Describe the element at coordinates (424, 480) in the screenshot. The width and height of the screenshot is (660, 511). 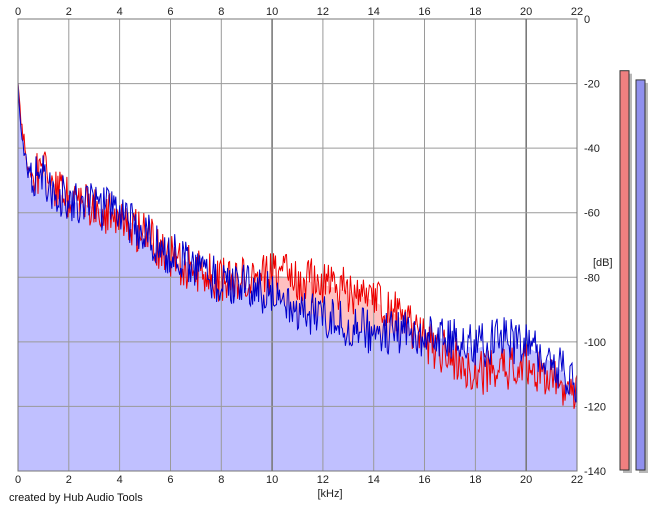
I see `x-tick-label-bottom: 16` at that location.